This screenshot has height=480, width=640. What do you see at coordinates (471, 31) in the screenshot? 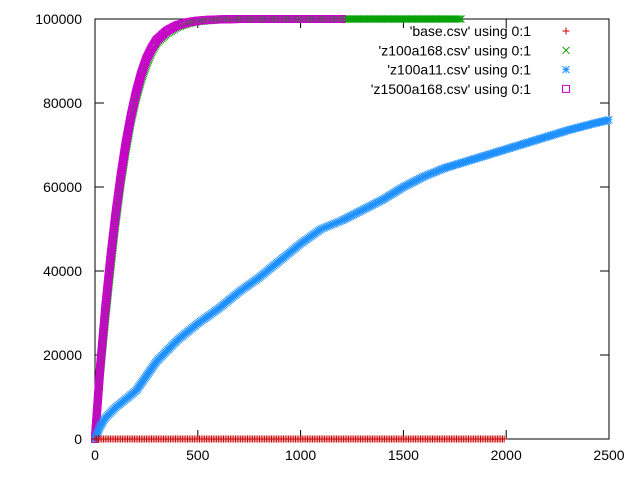
I see `legend-label: 'base.csv' using 0:1` at bounding box center [471, 31].